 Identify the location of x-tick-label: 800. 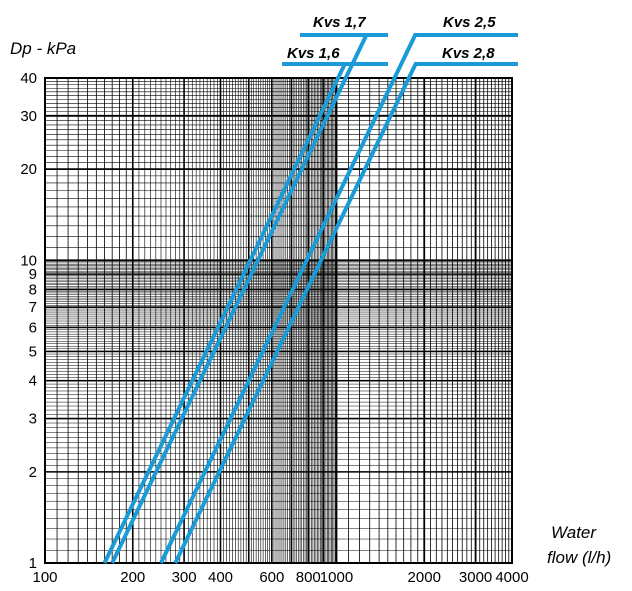
(308, 577).